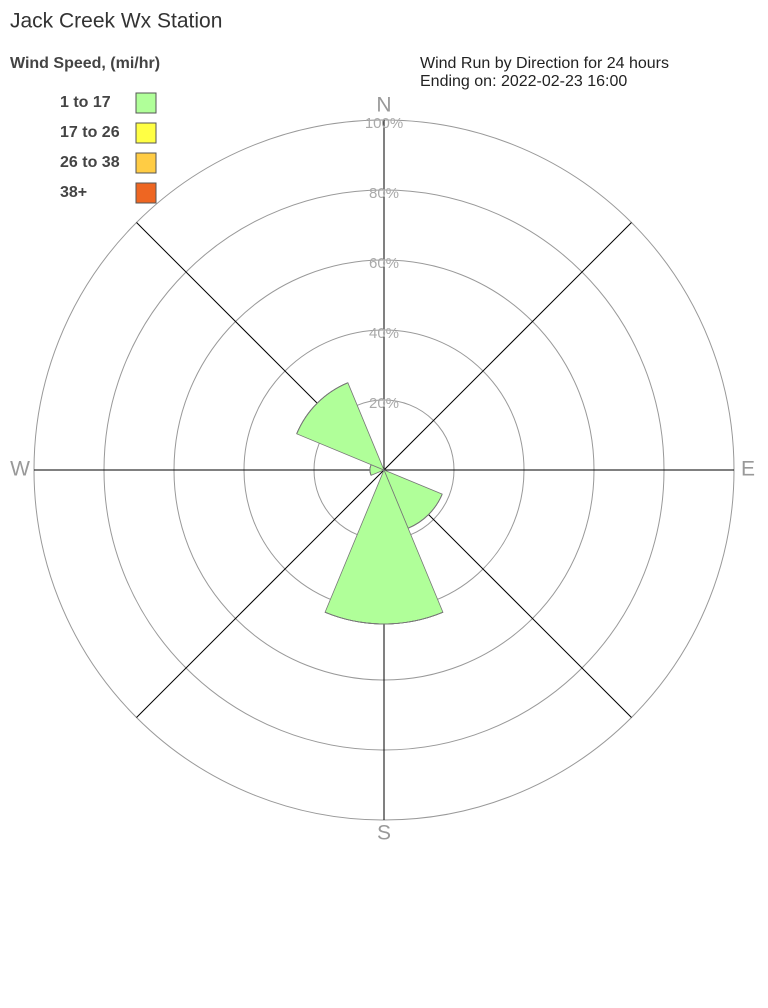 This screenshot has height=1008, width=768. I want to click on legend-label: 38+, so click(73, 192).